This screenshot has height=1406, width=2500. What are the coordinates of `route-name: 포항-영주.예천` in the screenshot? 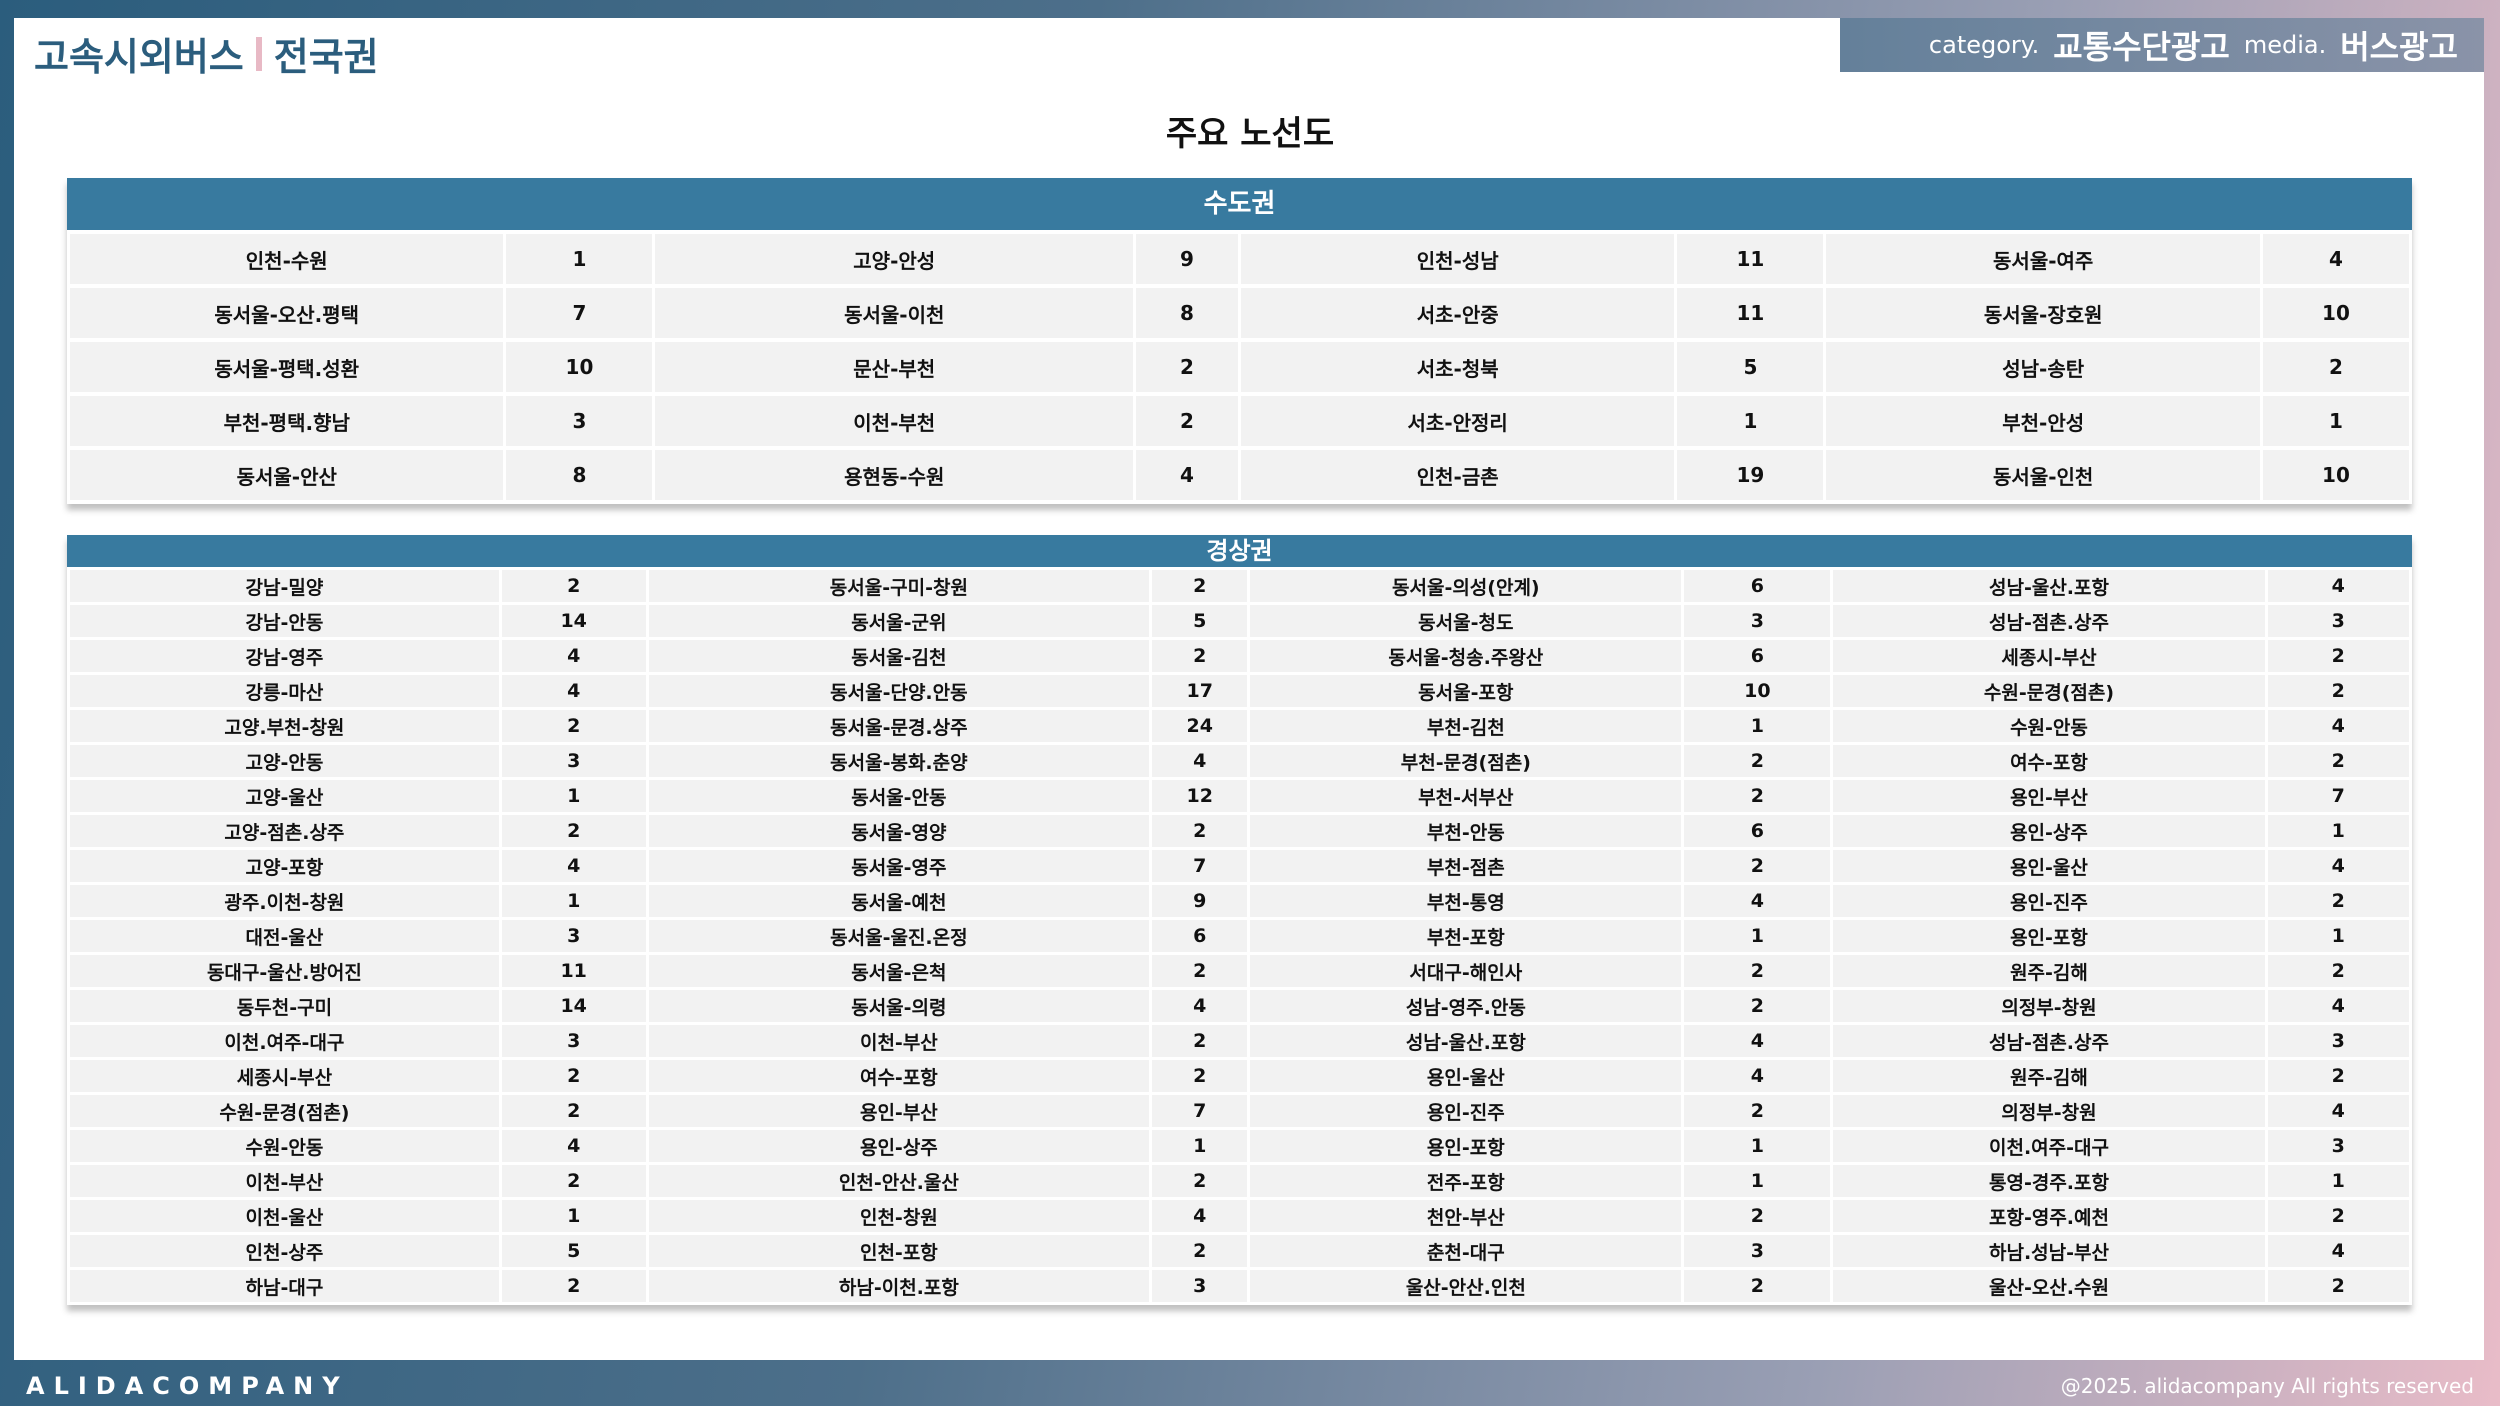 It's located at (2049, 1216).